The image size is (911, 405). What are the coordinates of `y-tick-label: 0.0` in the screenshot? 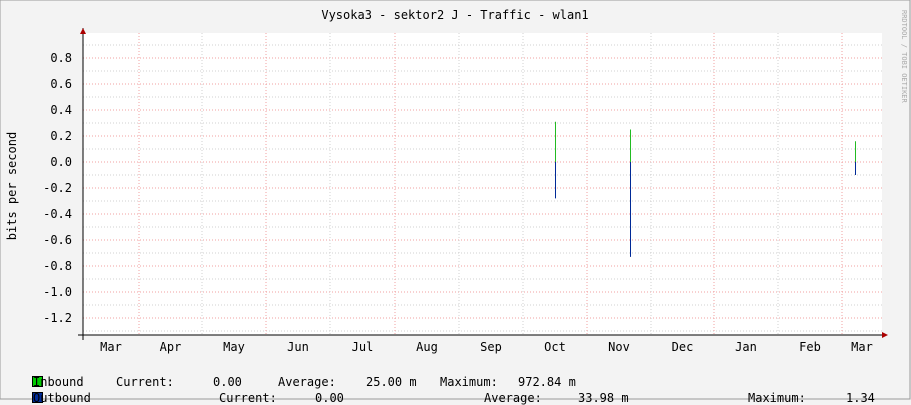 It's located at (61, 162).